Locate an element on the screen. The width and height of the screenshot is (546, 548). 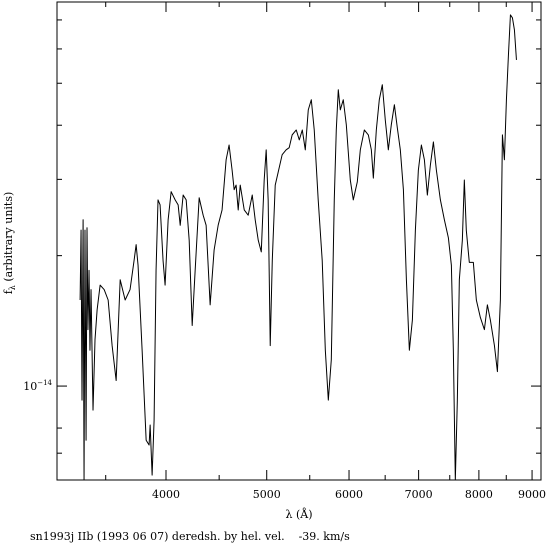
x-tick-label: 9000 is located at coordinates (532, 494).